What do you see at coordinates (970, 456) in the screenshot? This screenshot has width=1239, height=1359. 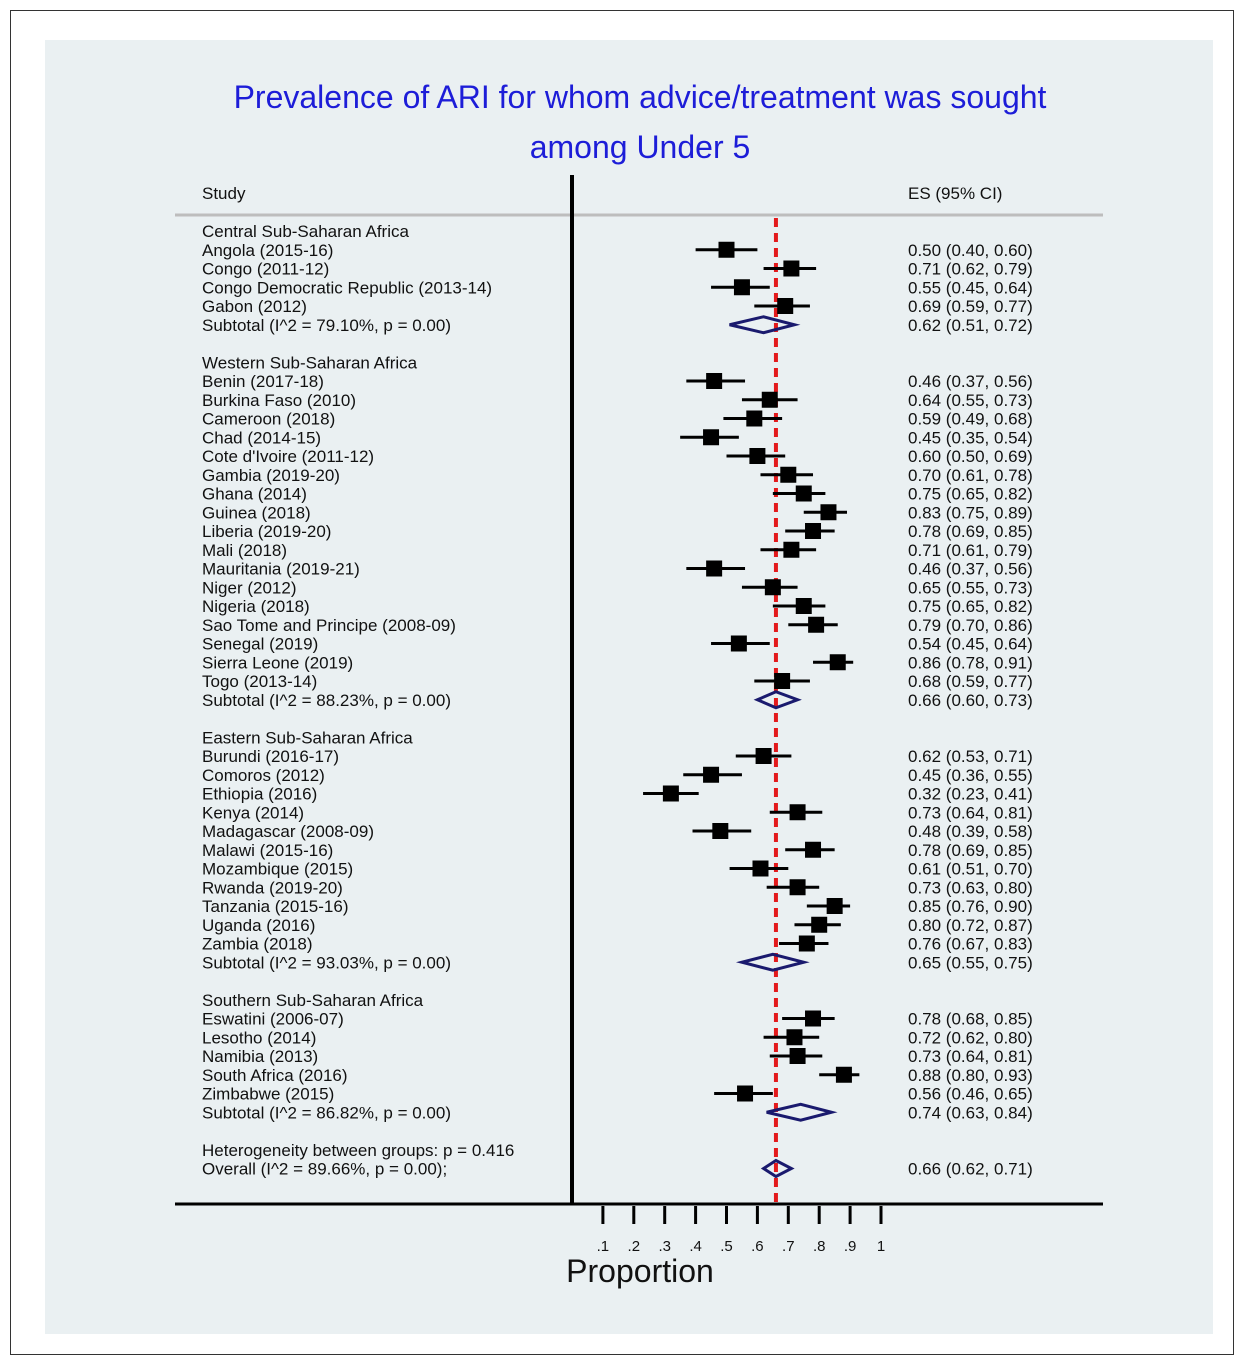 I see `es-value: 0.60 (0.50, 0.69)` at bounding box center [970, 456].